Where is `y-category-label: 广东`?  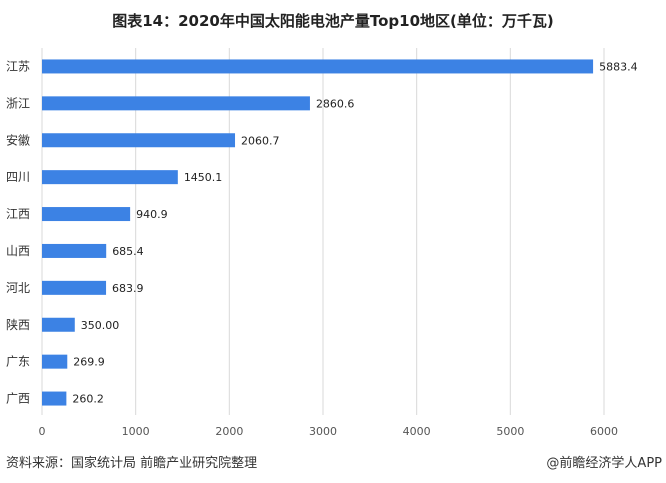 y-category-label: 广东 is located at coordinates (18, 362).